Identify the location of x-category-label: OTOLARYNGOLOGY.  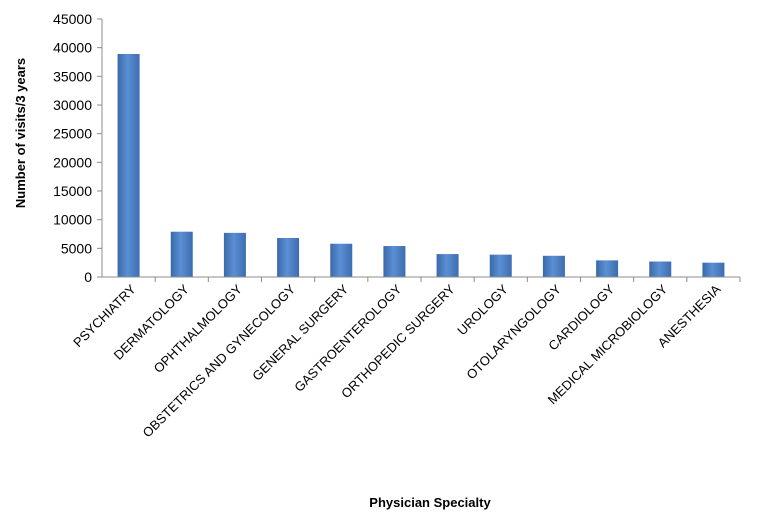
(513, 331).